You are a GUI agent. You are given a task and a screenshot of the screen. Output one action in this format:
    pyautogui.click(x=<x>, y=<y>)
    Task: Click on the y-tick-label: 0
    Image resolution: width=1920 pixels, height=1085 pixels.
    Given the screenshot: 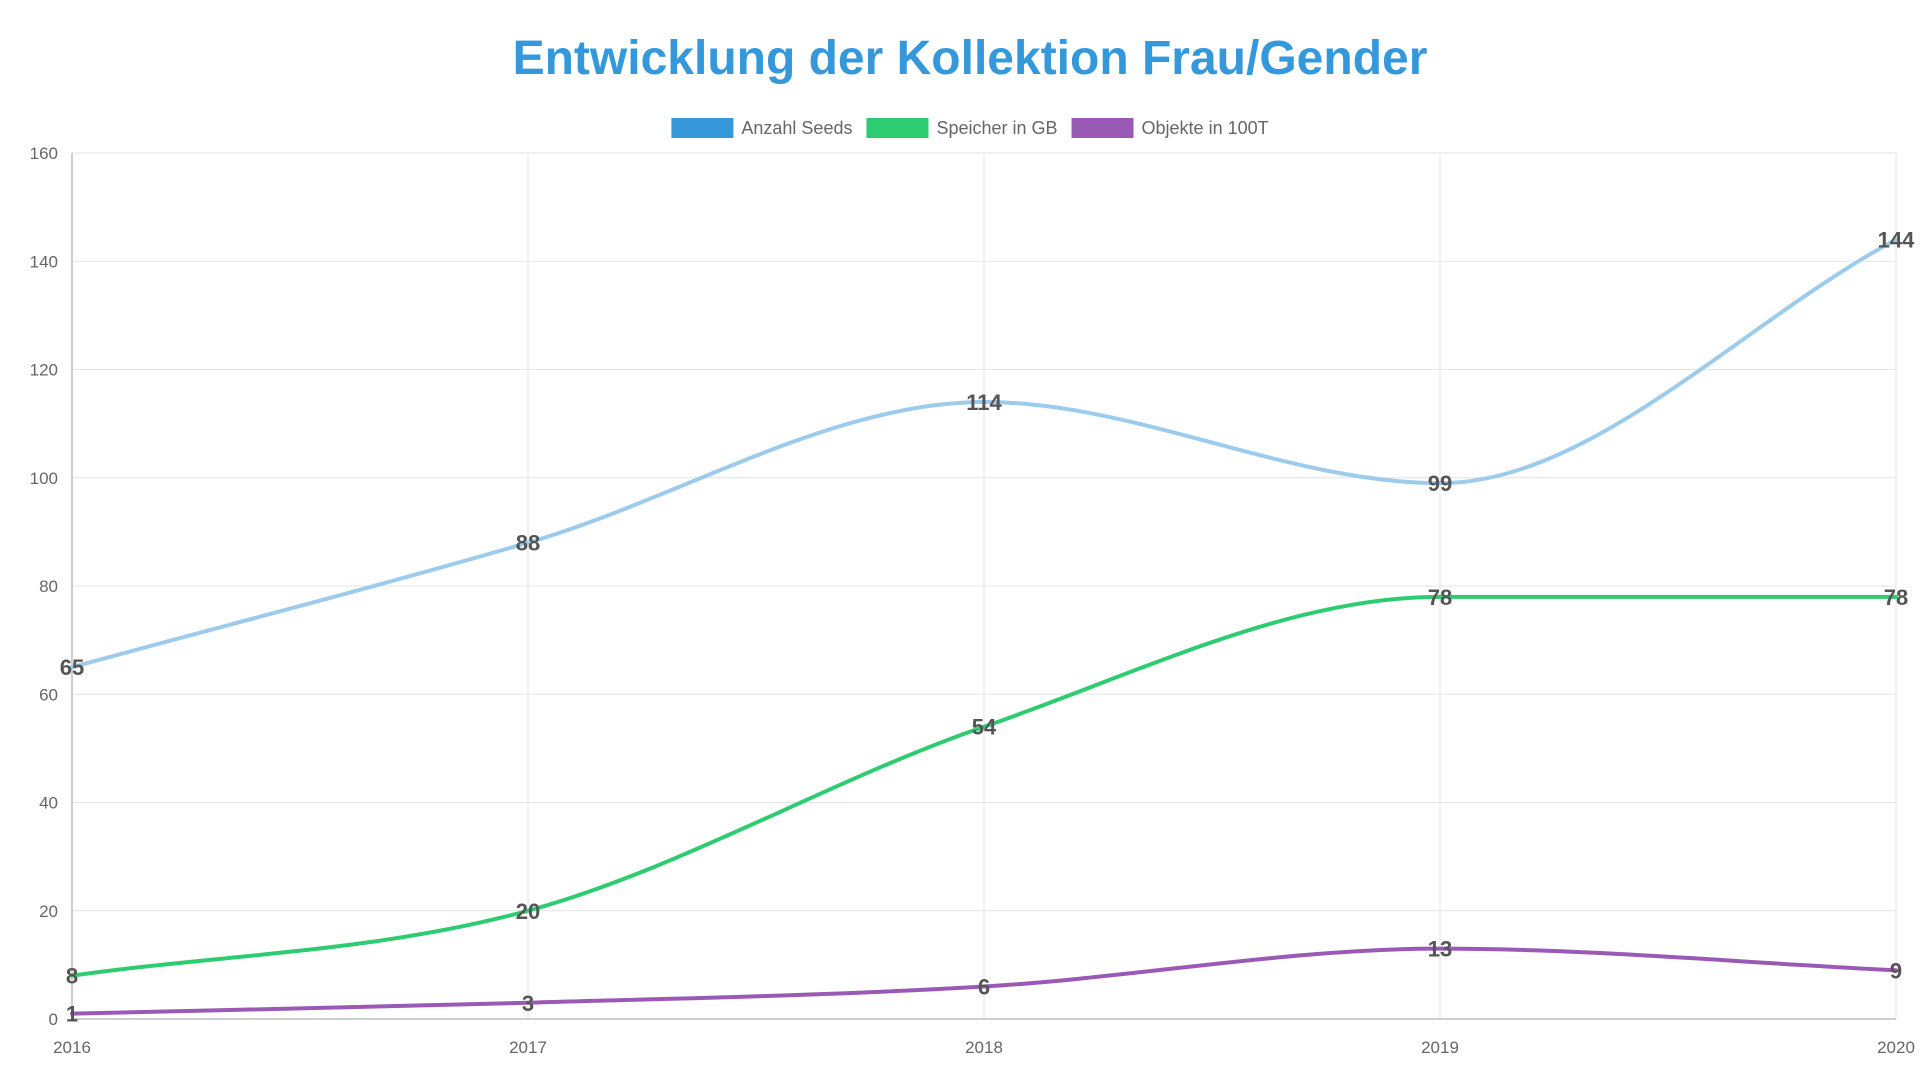 What is the action you would take?
    pyautogui.click(x=53, y=1019)
    